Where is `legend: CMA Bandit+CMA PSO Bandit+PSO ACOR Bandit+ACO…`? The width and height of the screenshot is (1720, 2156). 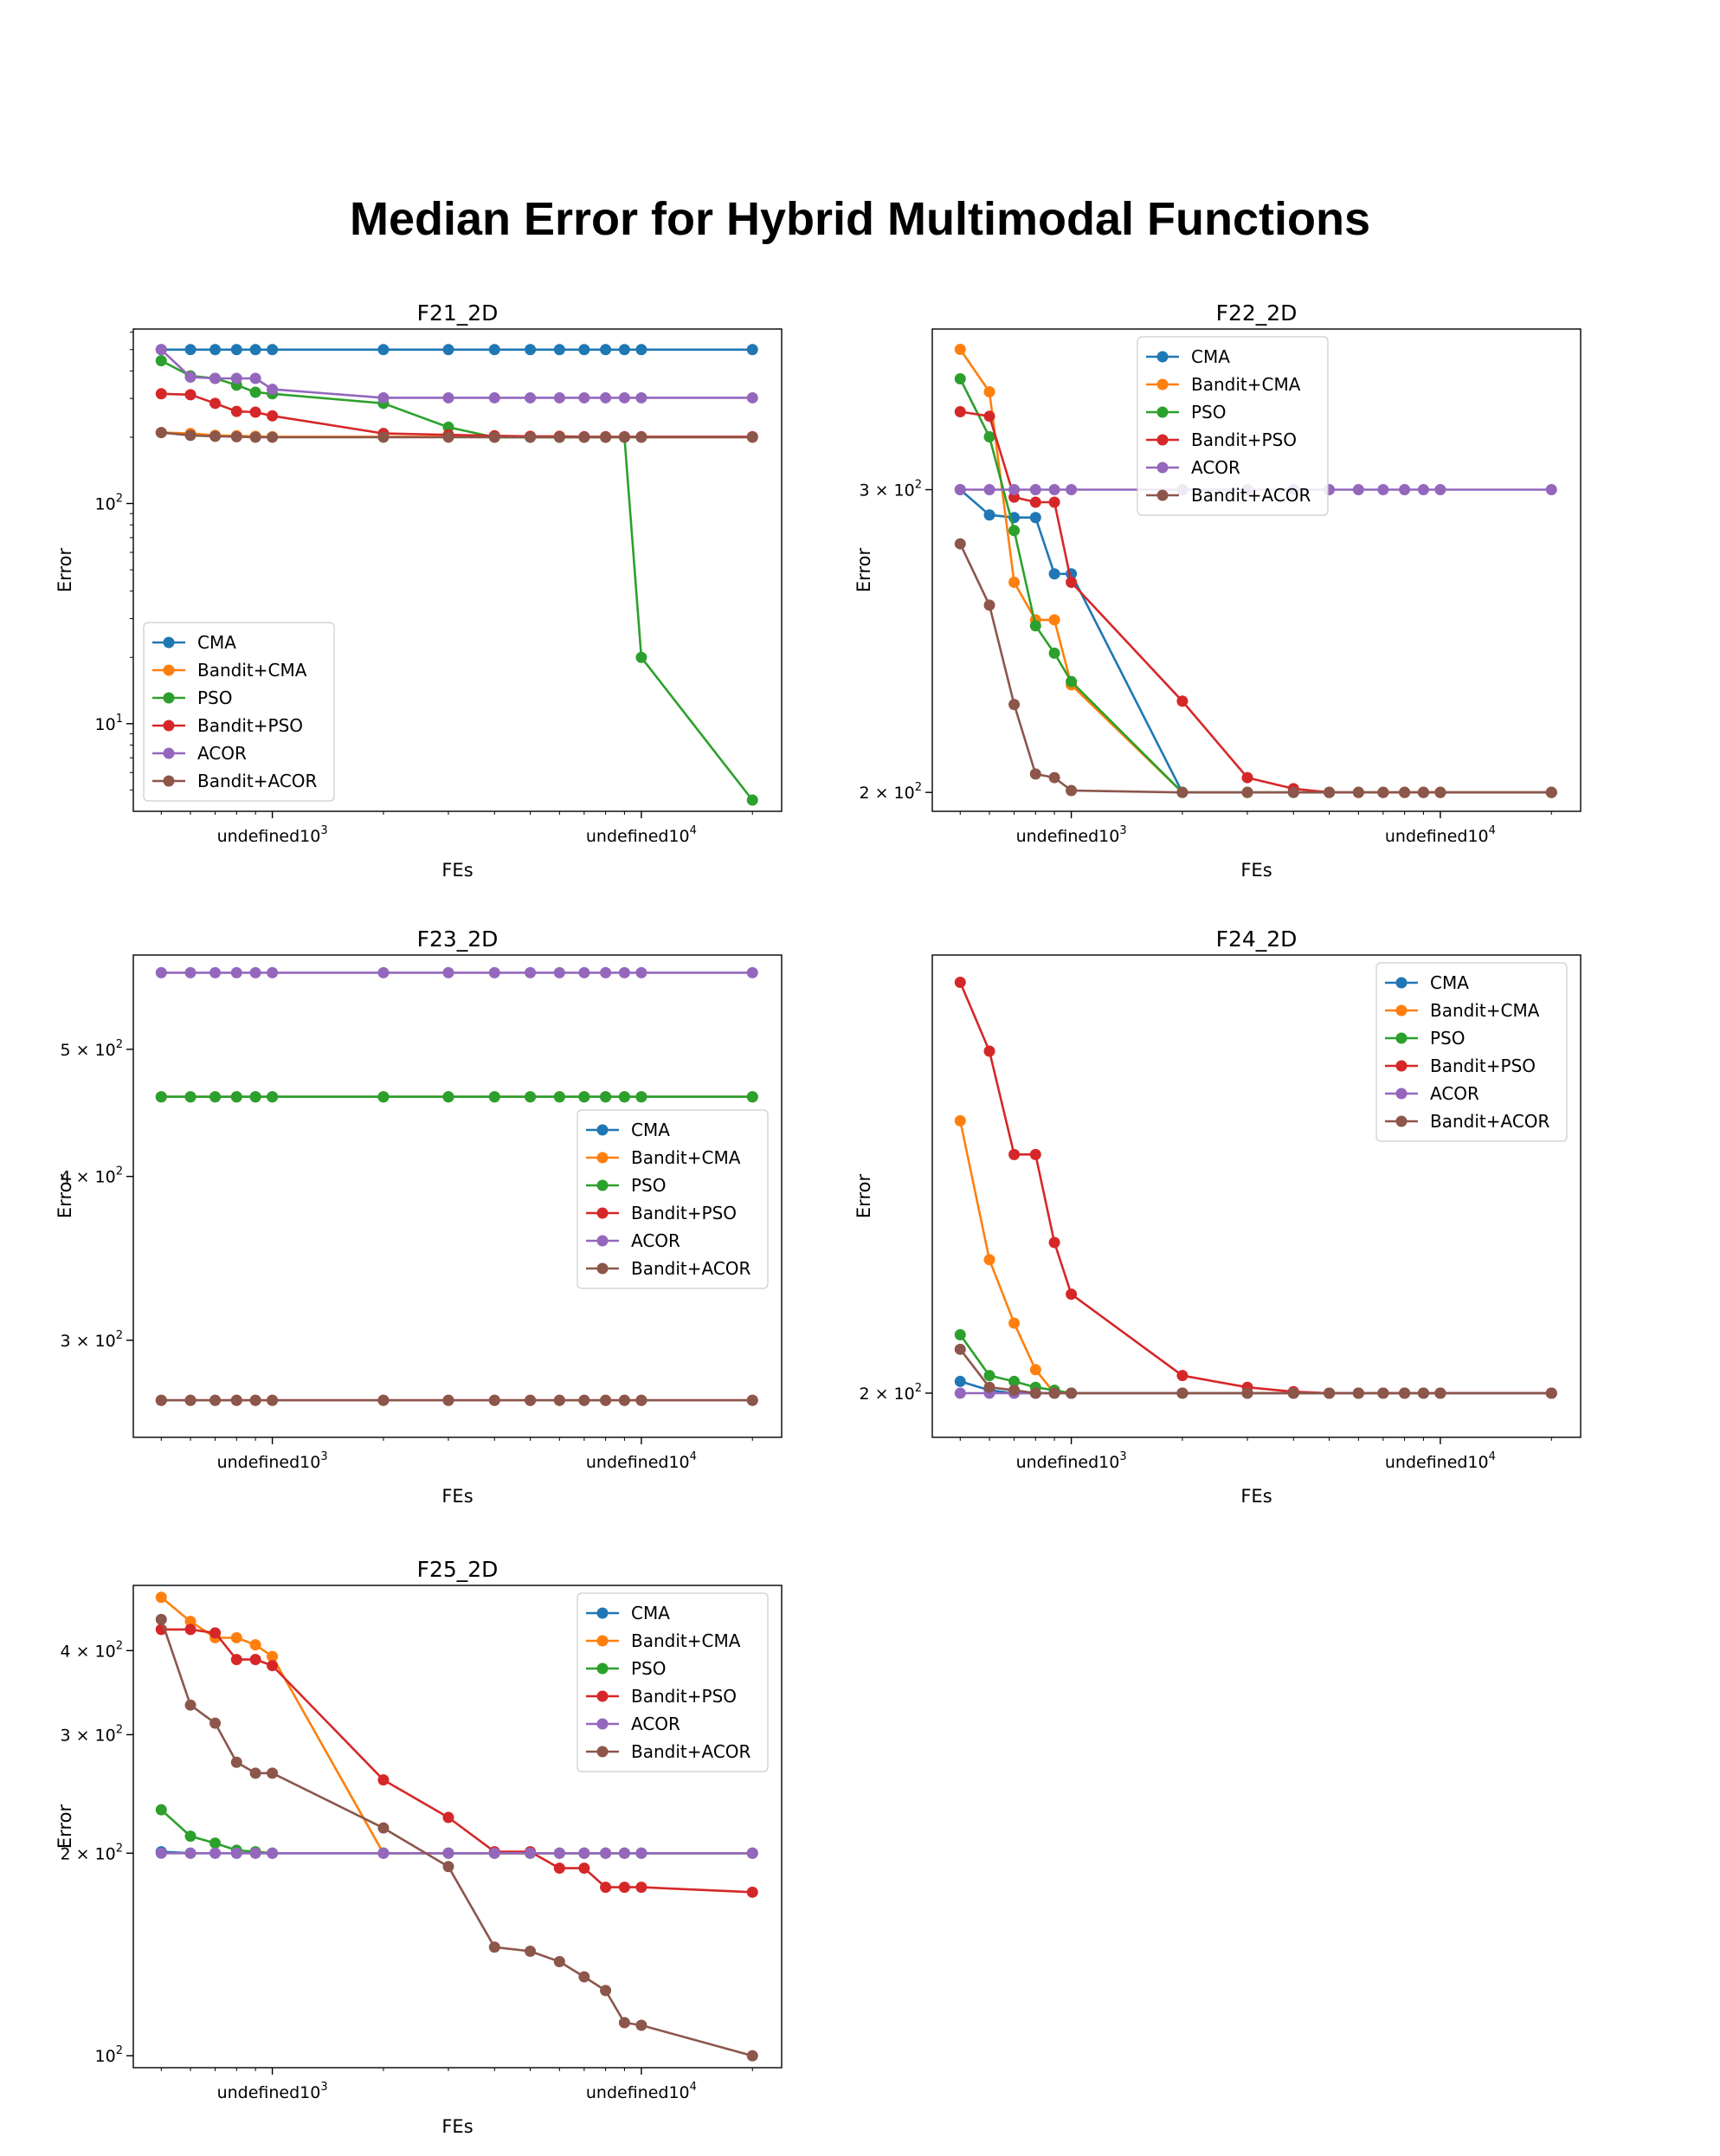
legend: CMA Bandit+CMA PSO Bandit+PSO ACOR Bandit+ACO… is located at coordinates (1233, 426).